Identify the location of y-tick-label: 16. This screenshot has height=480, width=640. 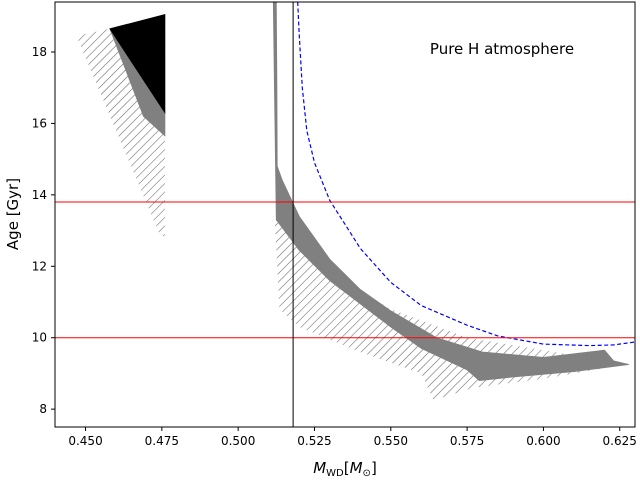
(39, 123).